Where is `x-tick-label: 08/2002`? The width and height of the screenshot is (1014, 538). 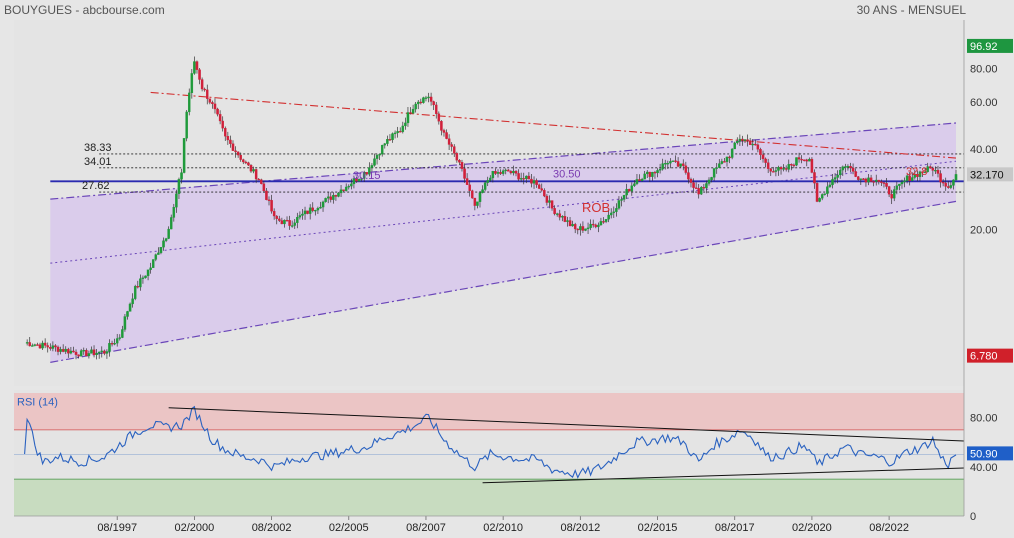
x-tick-label: 08/2002 is located at coordinates (272, 528).